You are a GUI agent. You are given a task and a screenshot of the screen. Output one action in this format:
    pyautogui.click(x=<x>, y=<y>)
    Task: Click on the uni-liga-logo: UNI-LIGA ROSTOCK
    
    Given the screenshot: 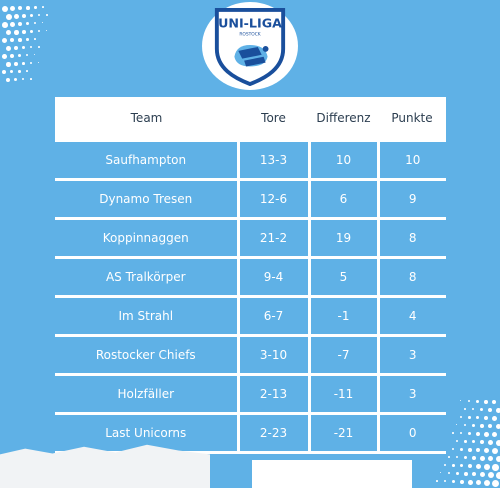 What is the action you would take?
    pyautogui.click(x=250, y=46)
    